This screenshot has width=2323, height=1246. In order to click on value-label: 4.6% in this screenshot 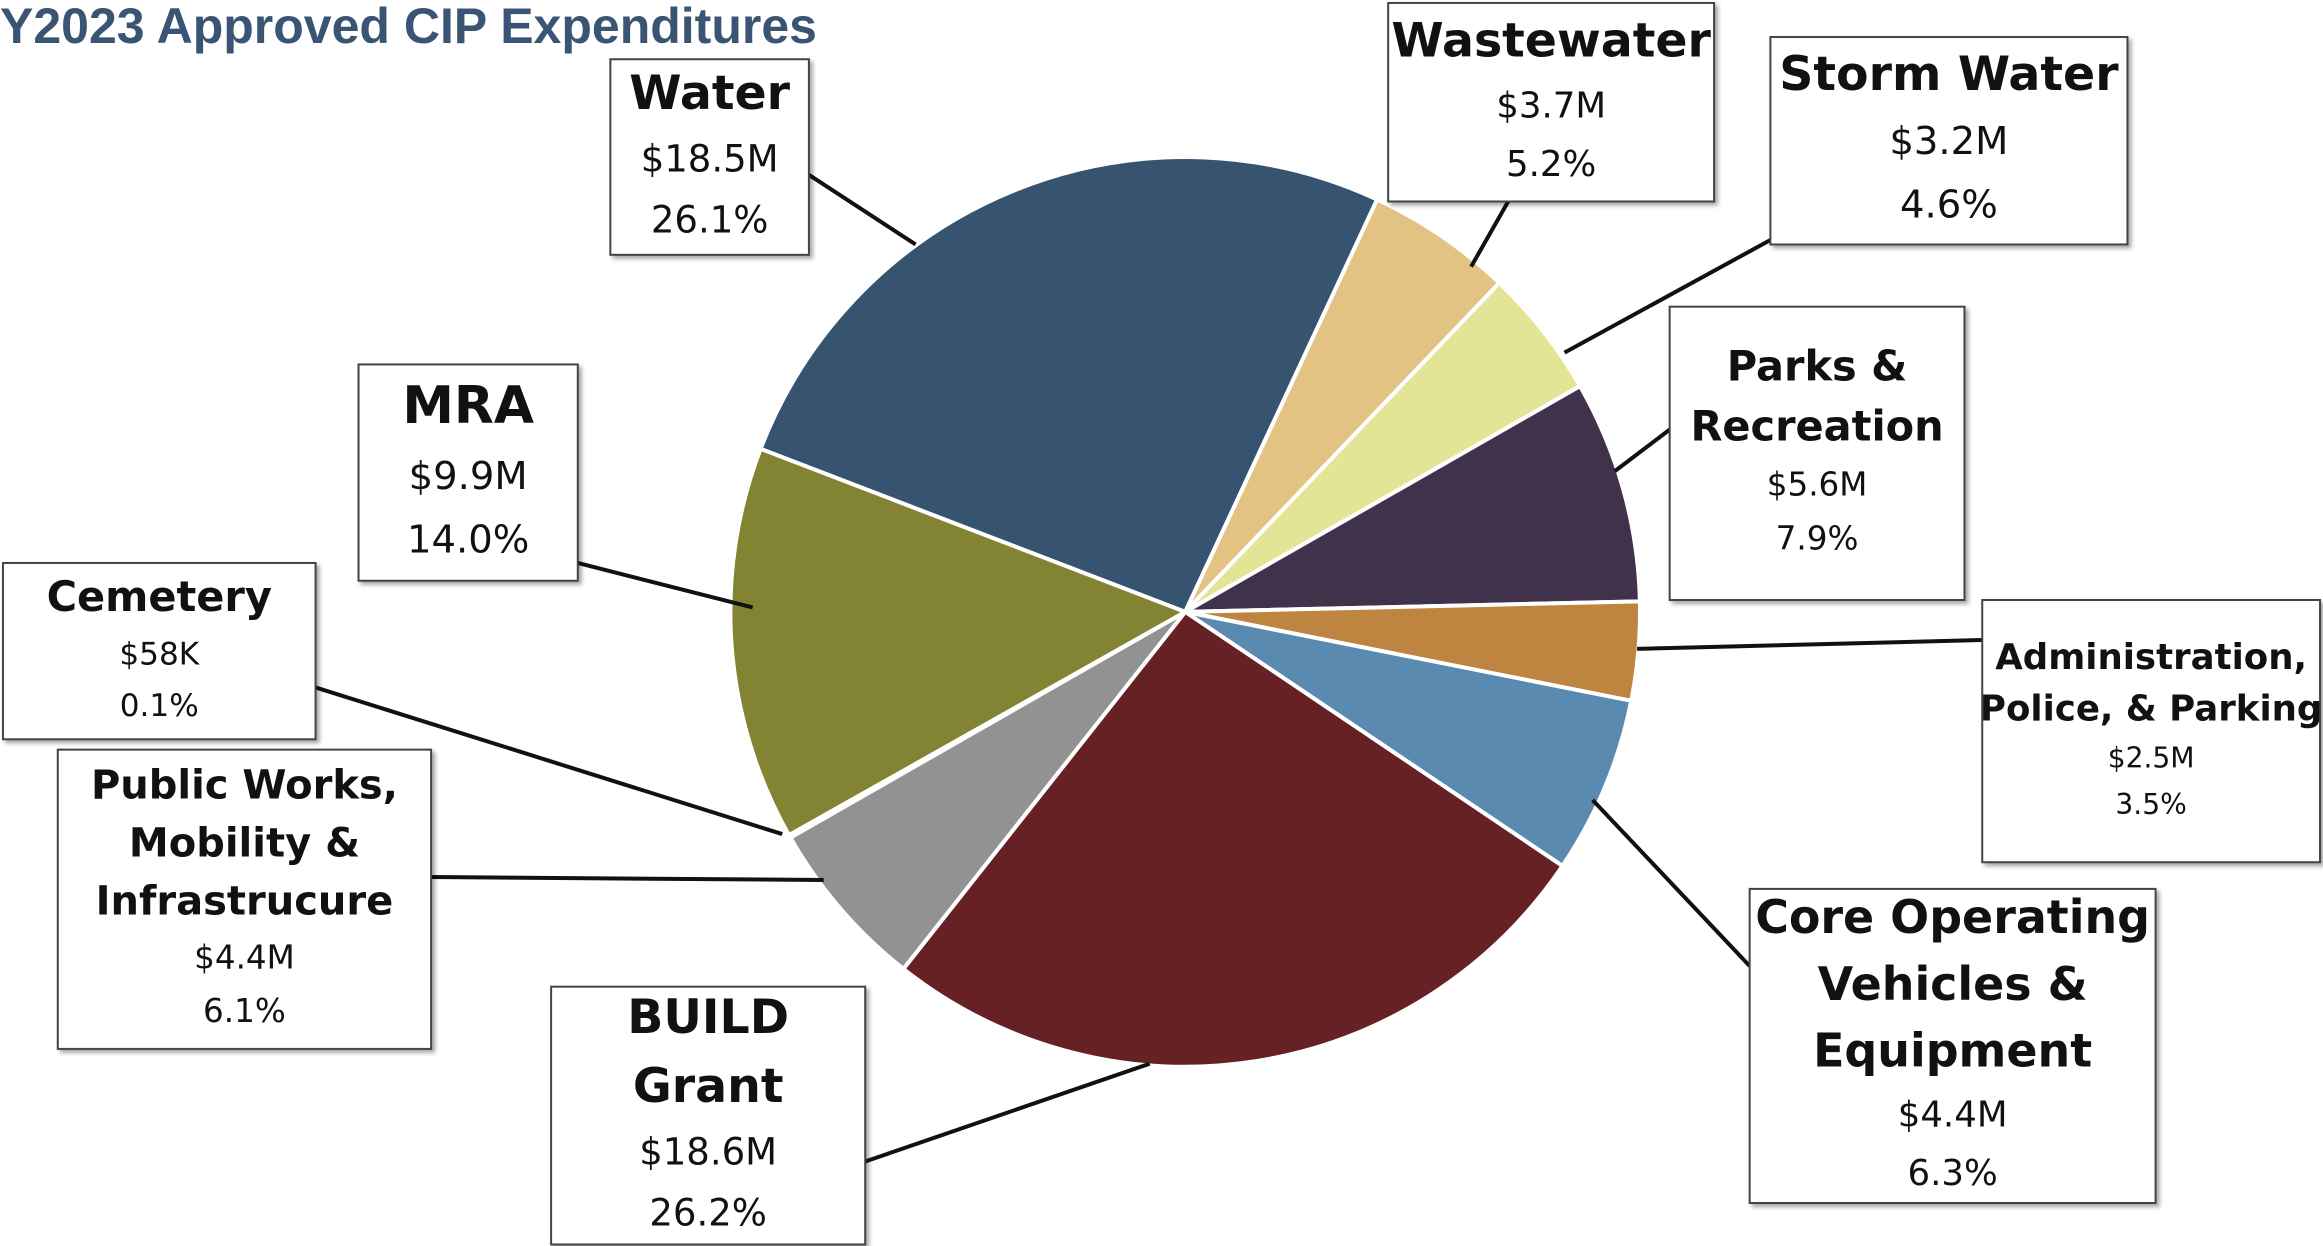, I will do `click(1949, 204)`.